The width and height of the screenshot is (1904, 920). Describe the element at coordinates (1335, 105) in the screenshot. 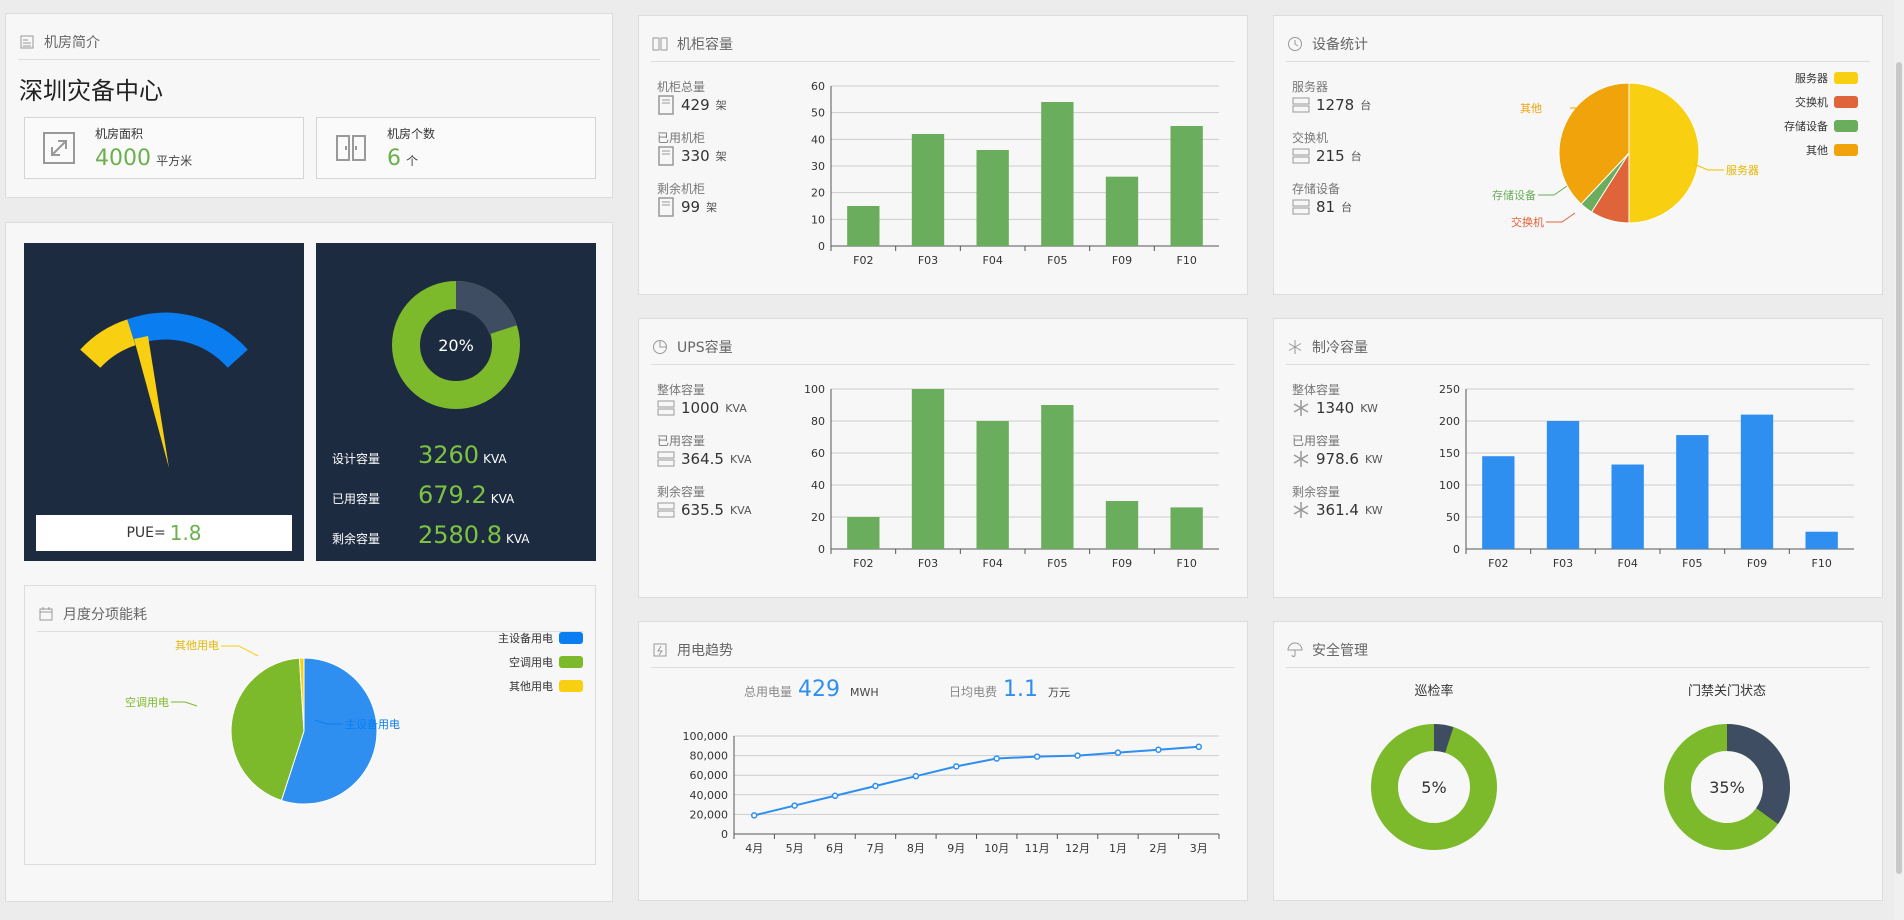

I see `server-value: 1278` at that location.